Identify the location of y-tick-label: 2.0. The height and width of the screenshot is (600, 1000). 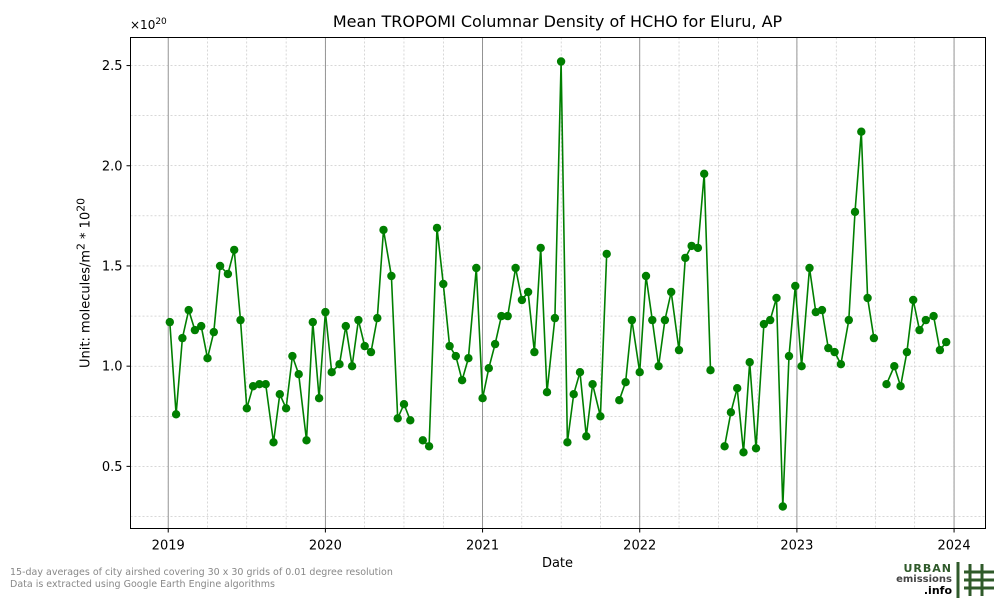
(112, 166).